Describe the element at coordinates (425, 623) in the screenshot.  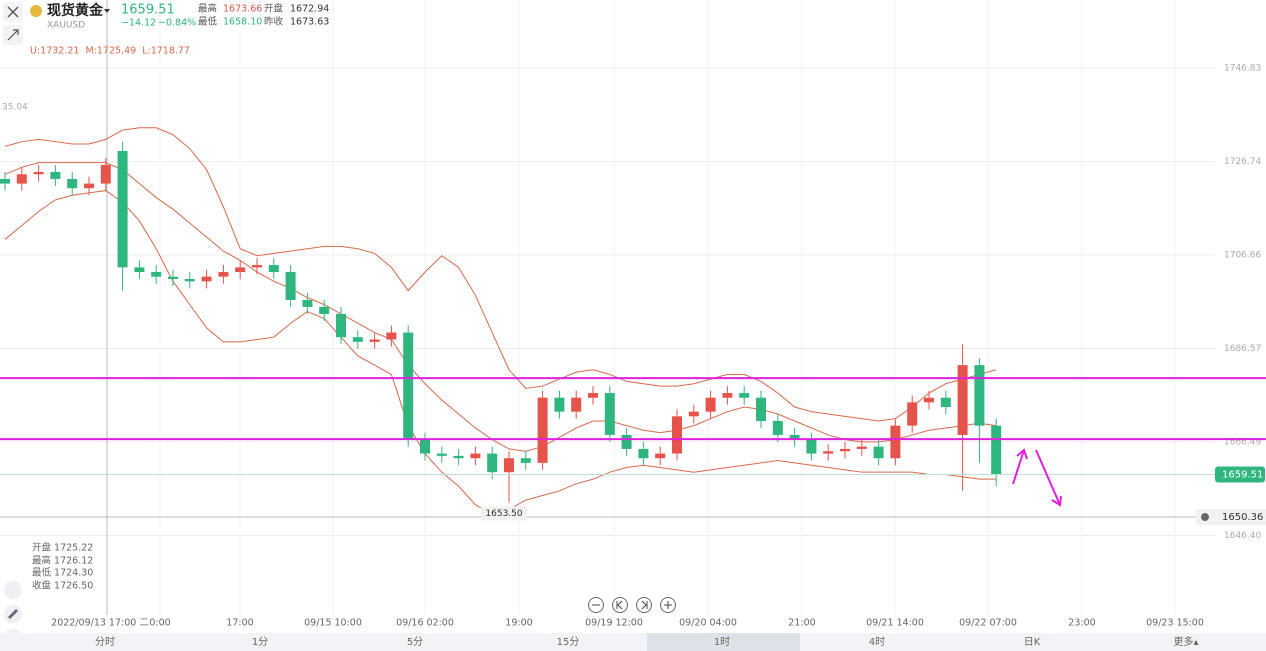
I see `x-tick-label: 09/16 02:00` at that location.